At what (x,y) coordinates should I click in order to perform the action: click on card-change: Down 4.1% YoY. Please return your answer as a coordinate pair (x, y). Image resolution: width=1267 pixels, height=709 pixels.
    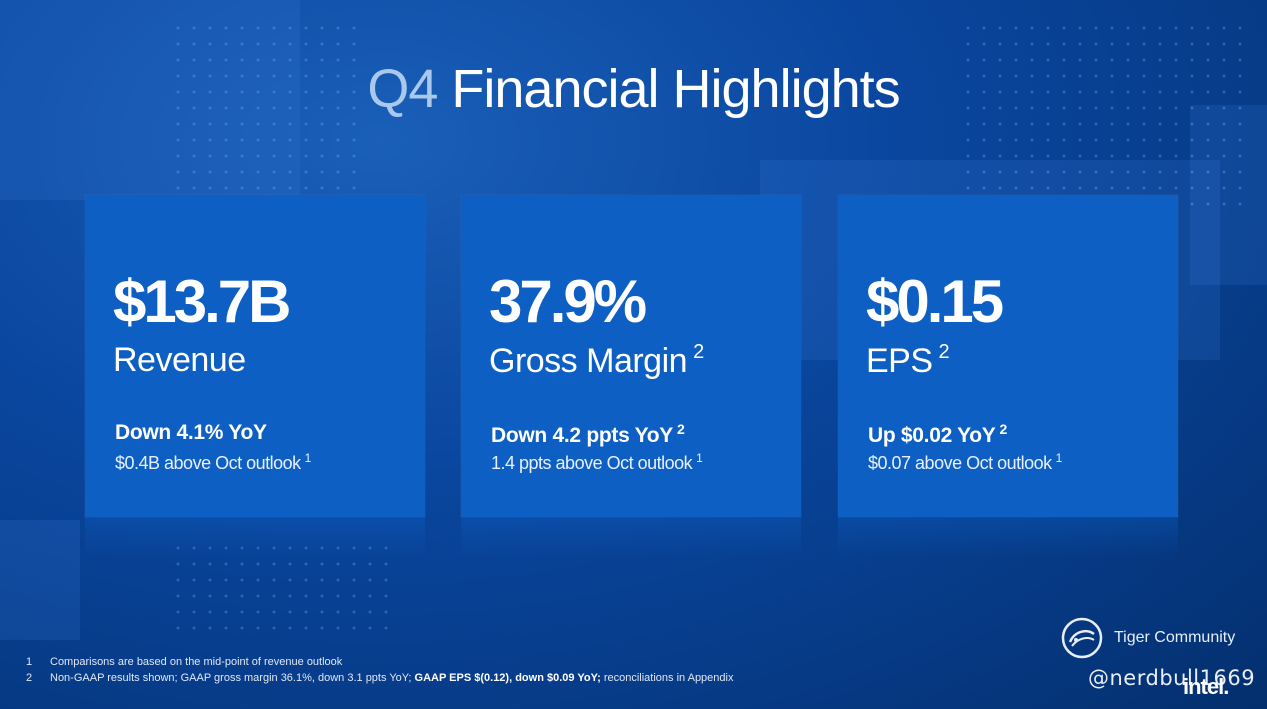
    Looking at the image, I should click on (191, 433).